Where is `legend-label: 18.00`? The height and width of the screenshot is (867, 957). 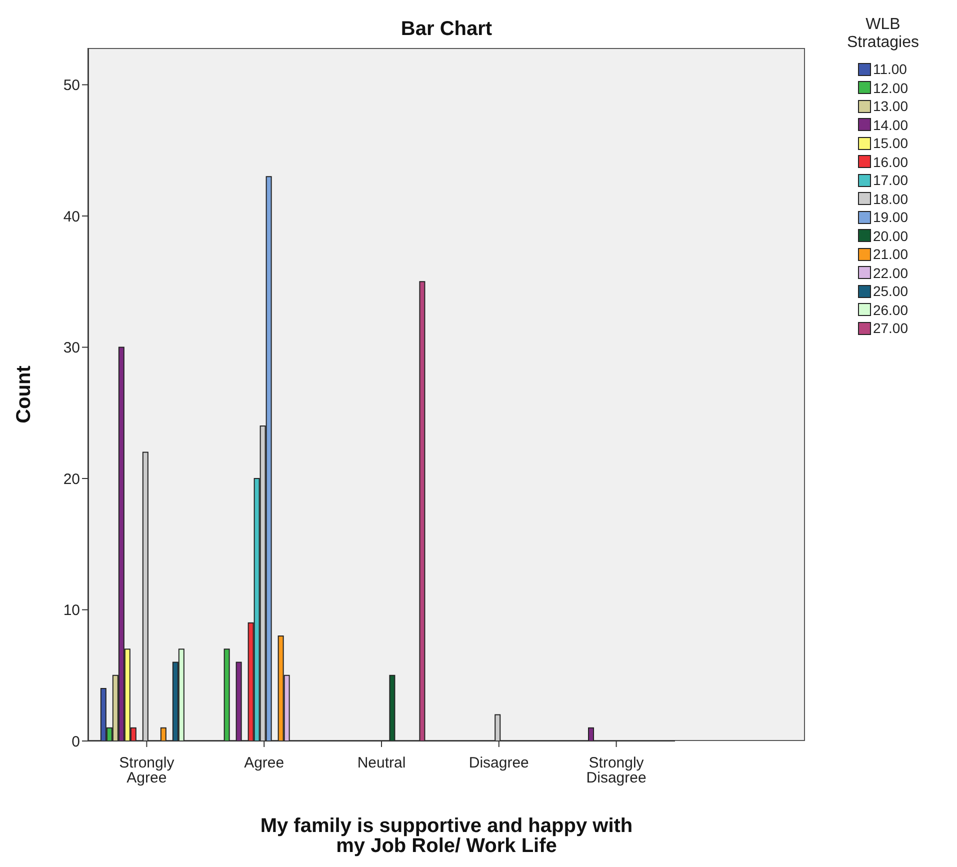
legend-label: 18.00 is located at coordinates (890, 199).